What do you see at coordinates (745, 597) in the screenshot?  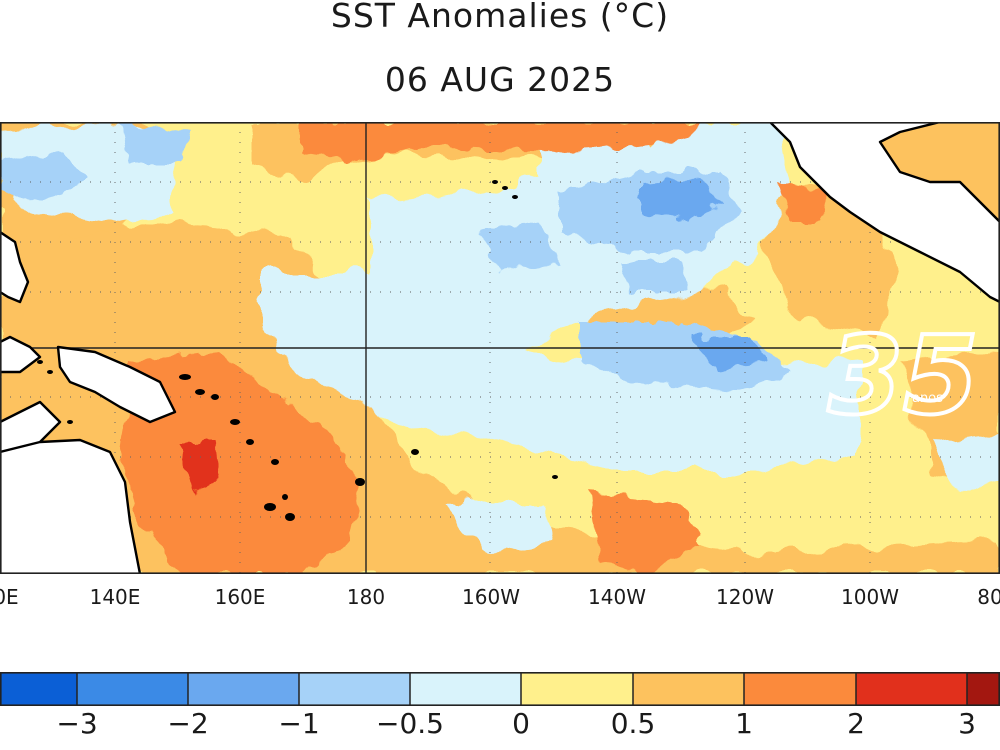 I see `lon-label-120w: 120W` at bounding box center [745, 597].